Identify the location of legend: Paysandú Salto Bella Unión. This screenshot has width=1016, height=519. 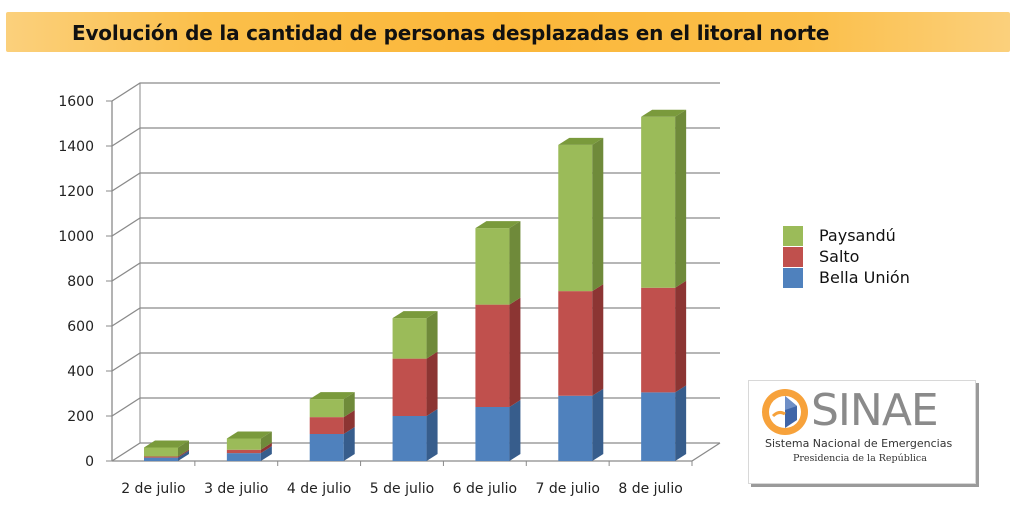
(846, 256).